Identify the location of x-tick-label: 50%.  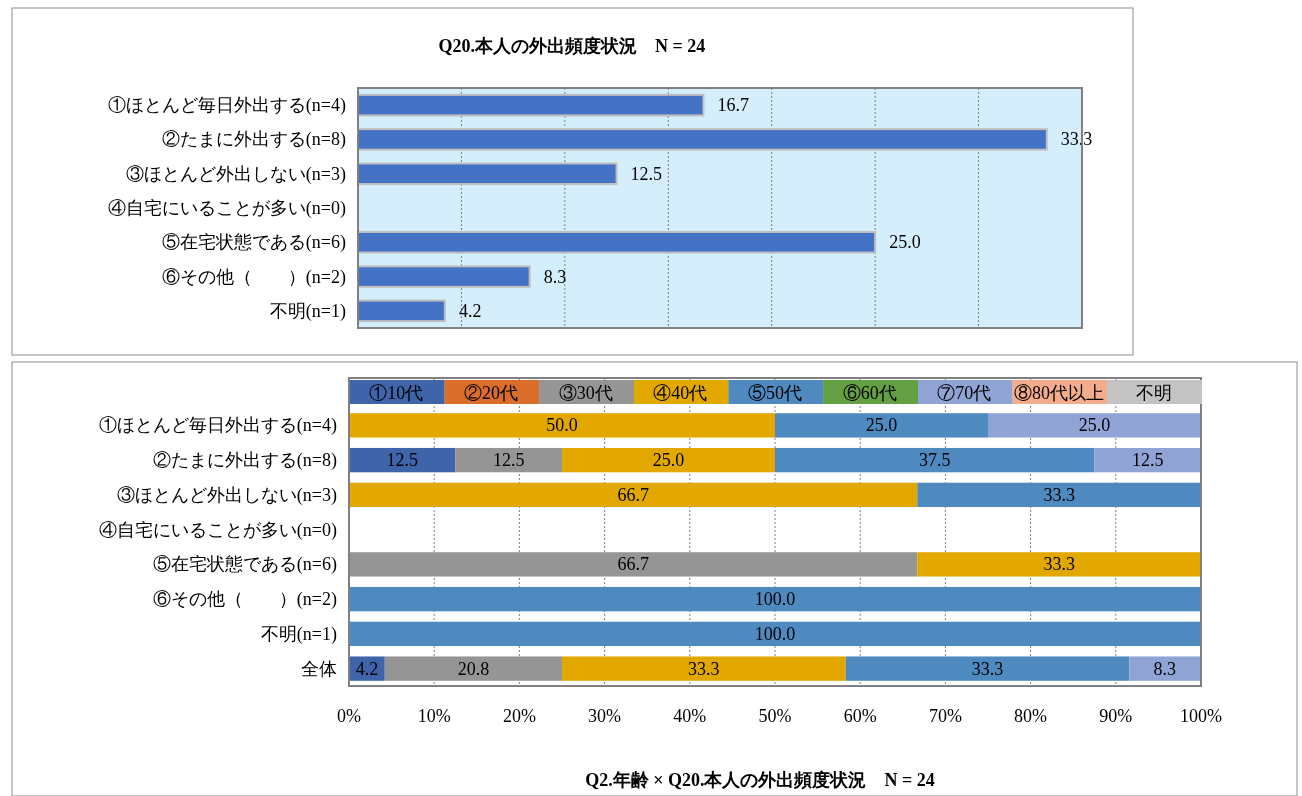
(775, 716).